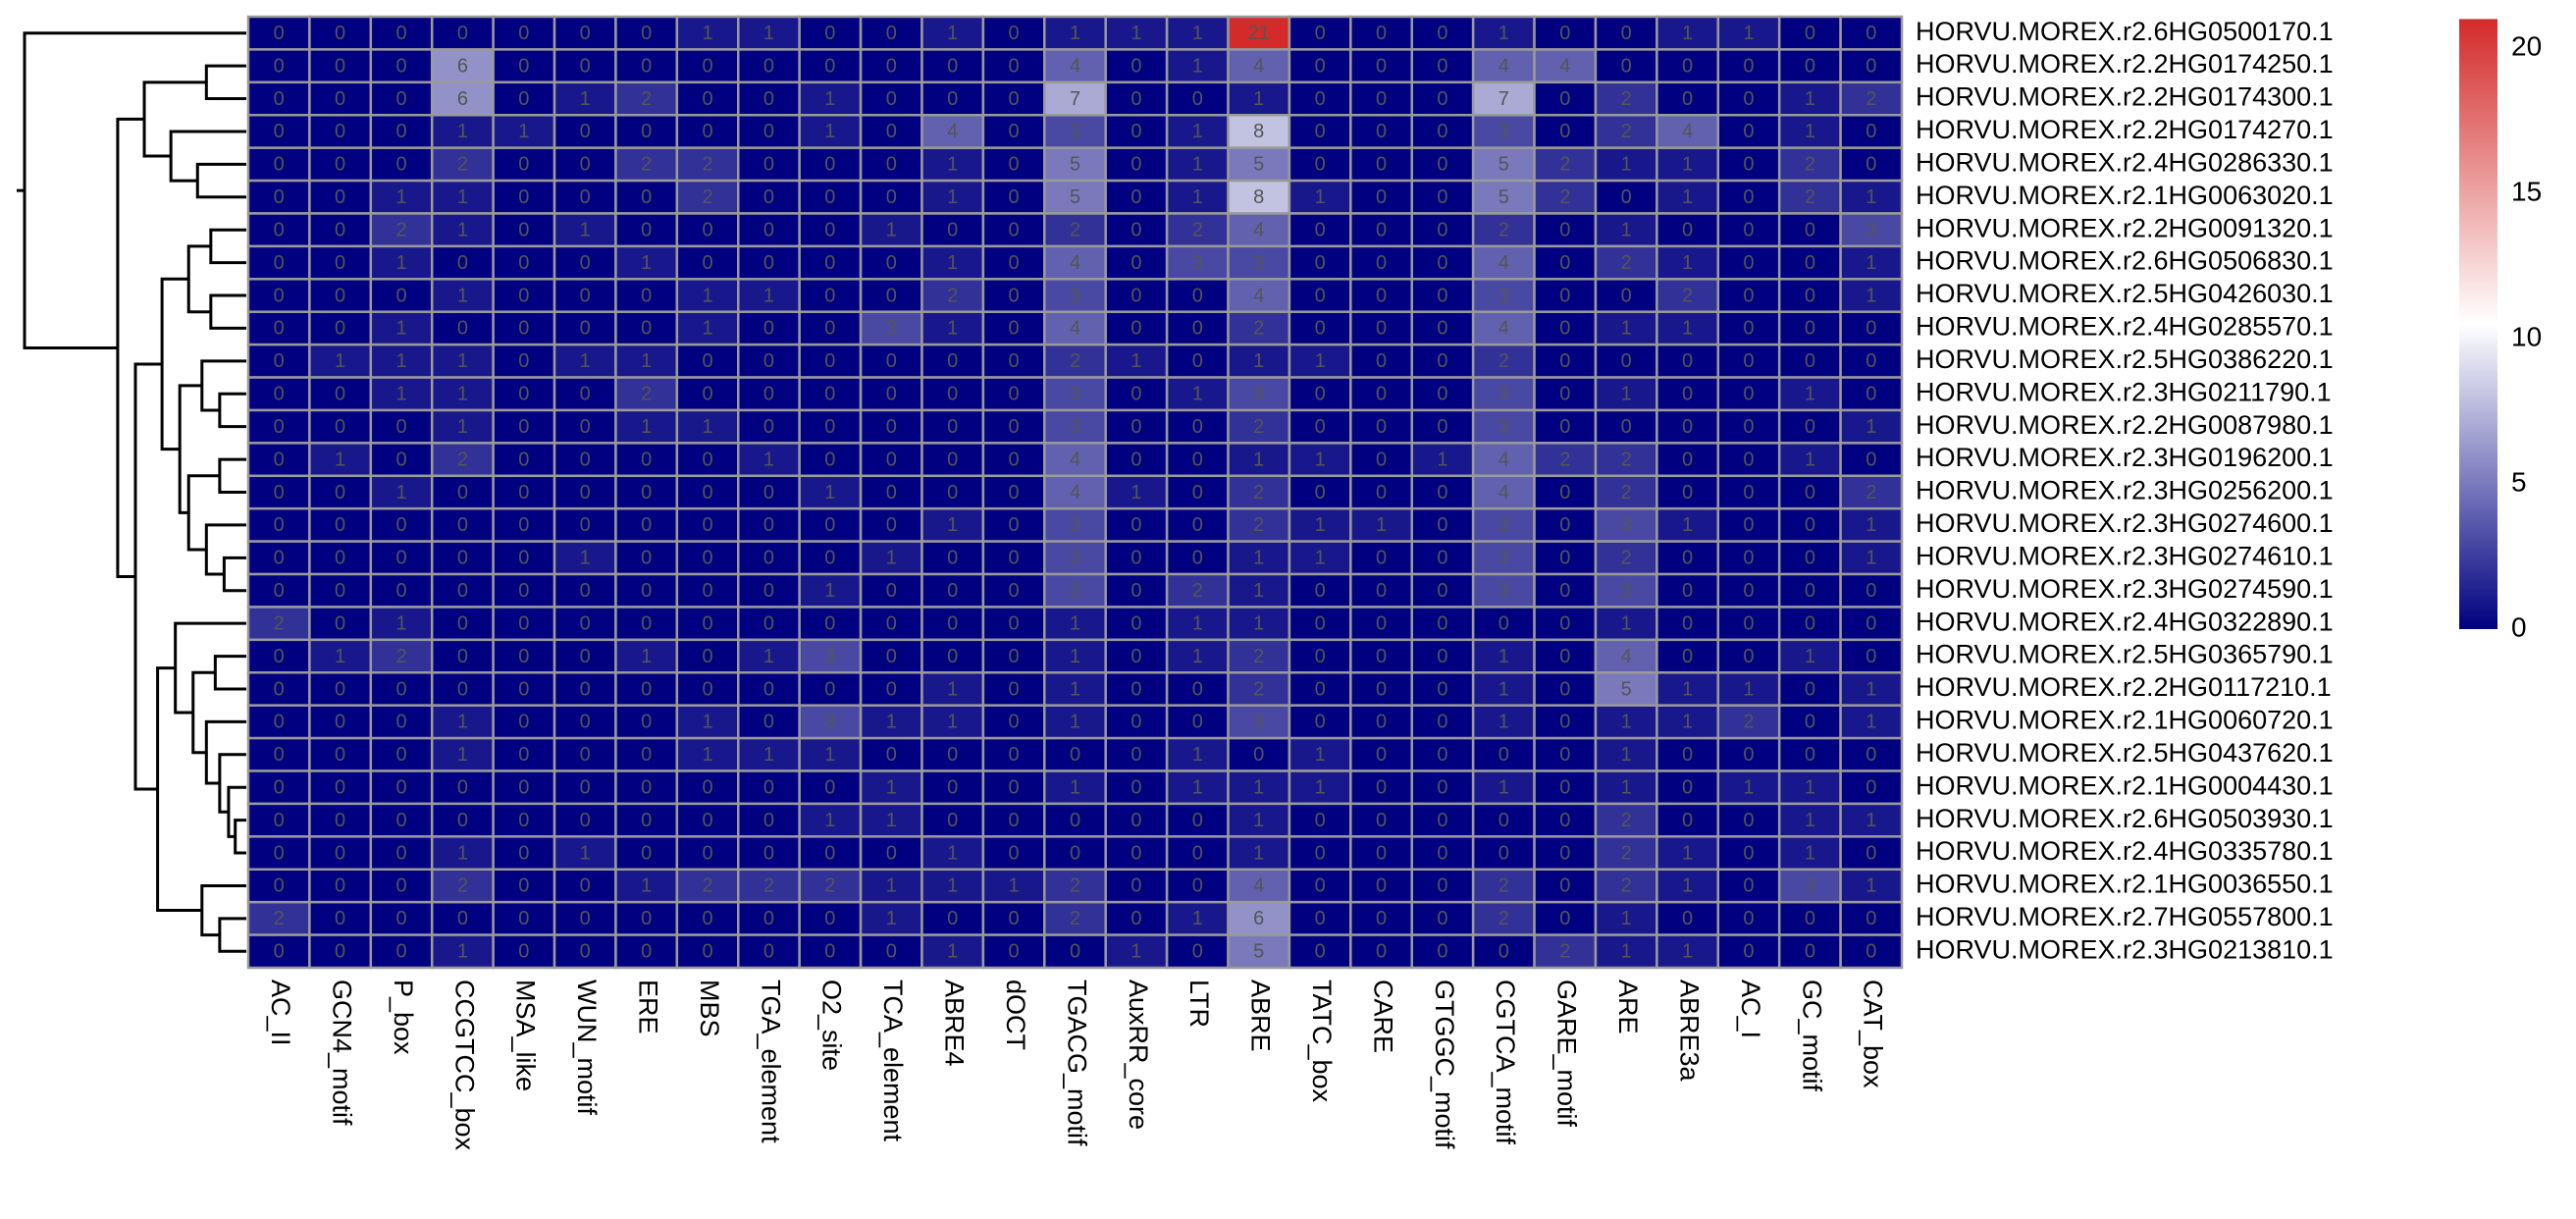 This screenshot has width=2576, height=1219. Describe the element at coordinates (1322, 1041) in the screenshot. I see `column-label: TATC_box` at that location.